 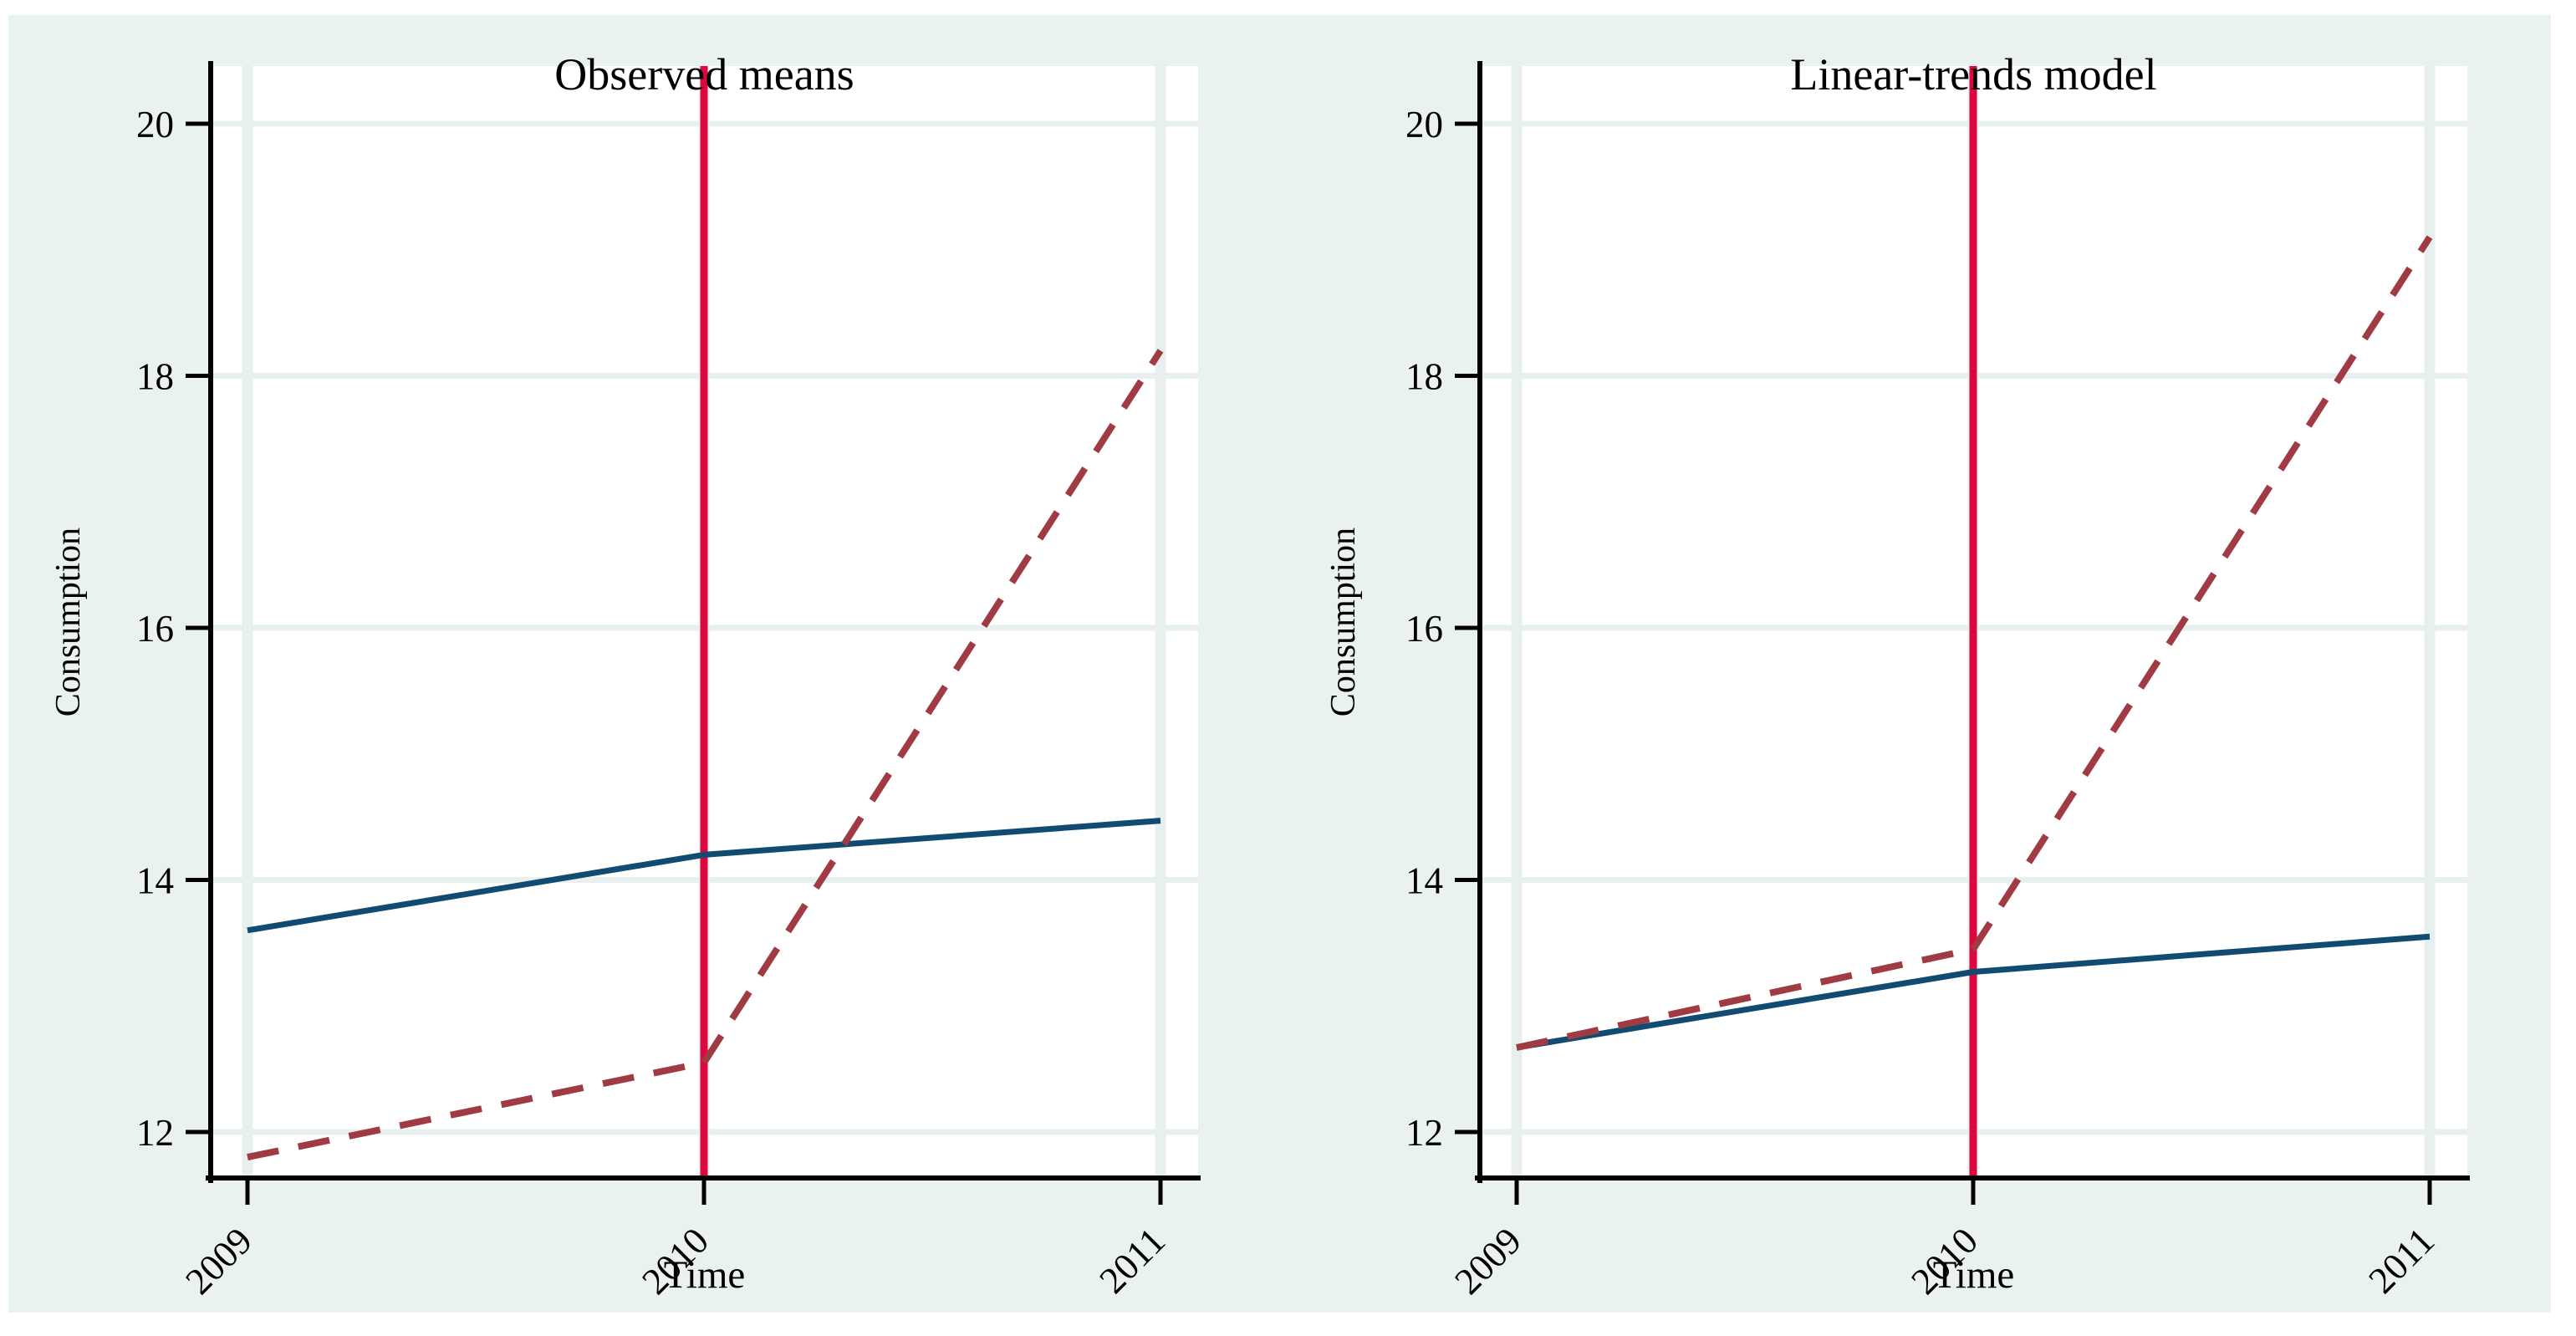 What do you see at coordinates (1973, 74) in the screenshot?
I see `panel-title: Linear-trends model` at bounding box center [1973, 74].